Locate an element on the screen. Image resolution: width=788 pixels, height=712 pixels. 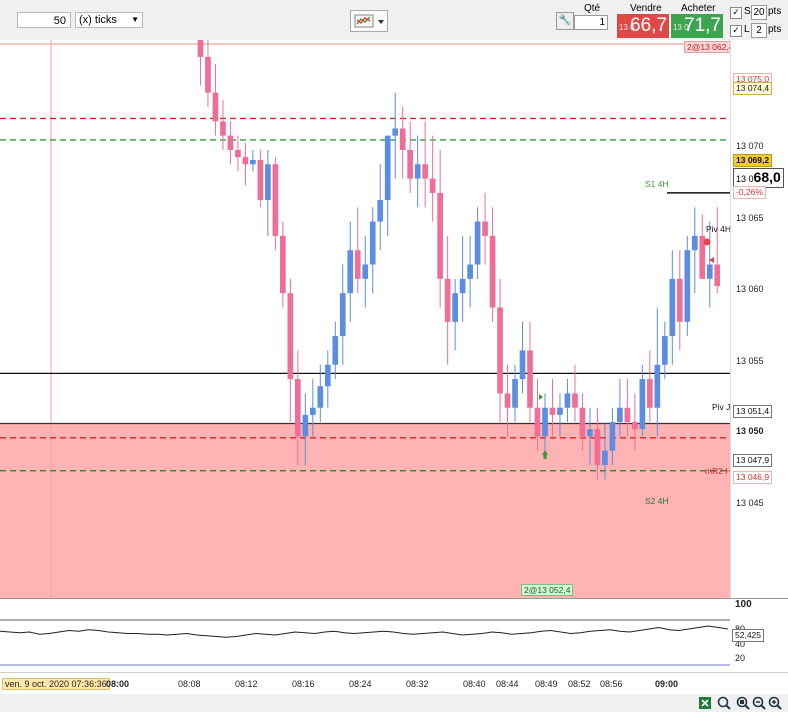
sell-button: 13 0 66,7 is located at coordinates (643, 26).